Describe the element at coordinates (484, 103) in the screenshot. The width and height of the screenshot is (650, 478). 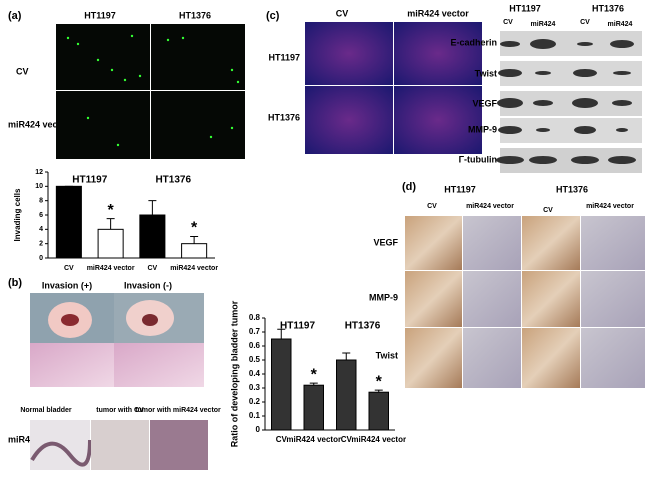
I see `blot-row: VEGF` at that location.